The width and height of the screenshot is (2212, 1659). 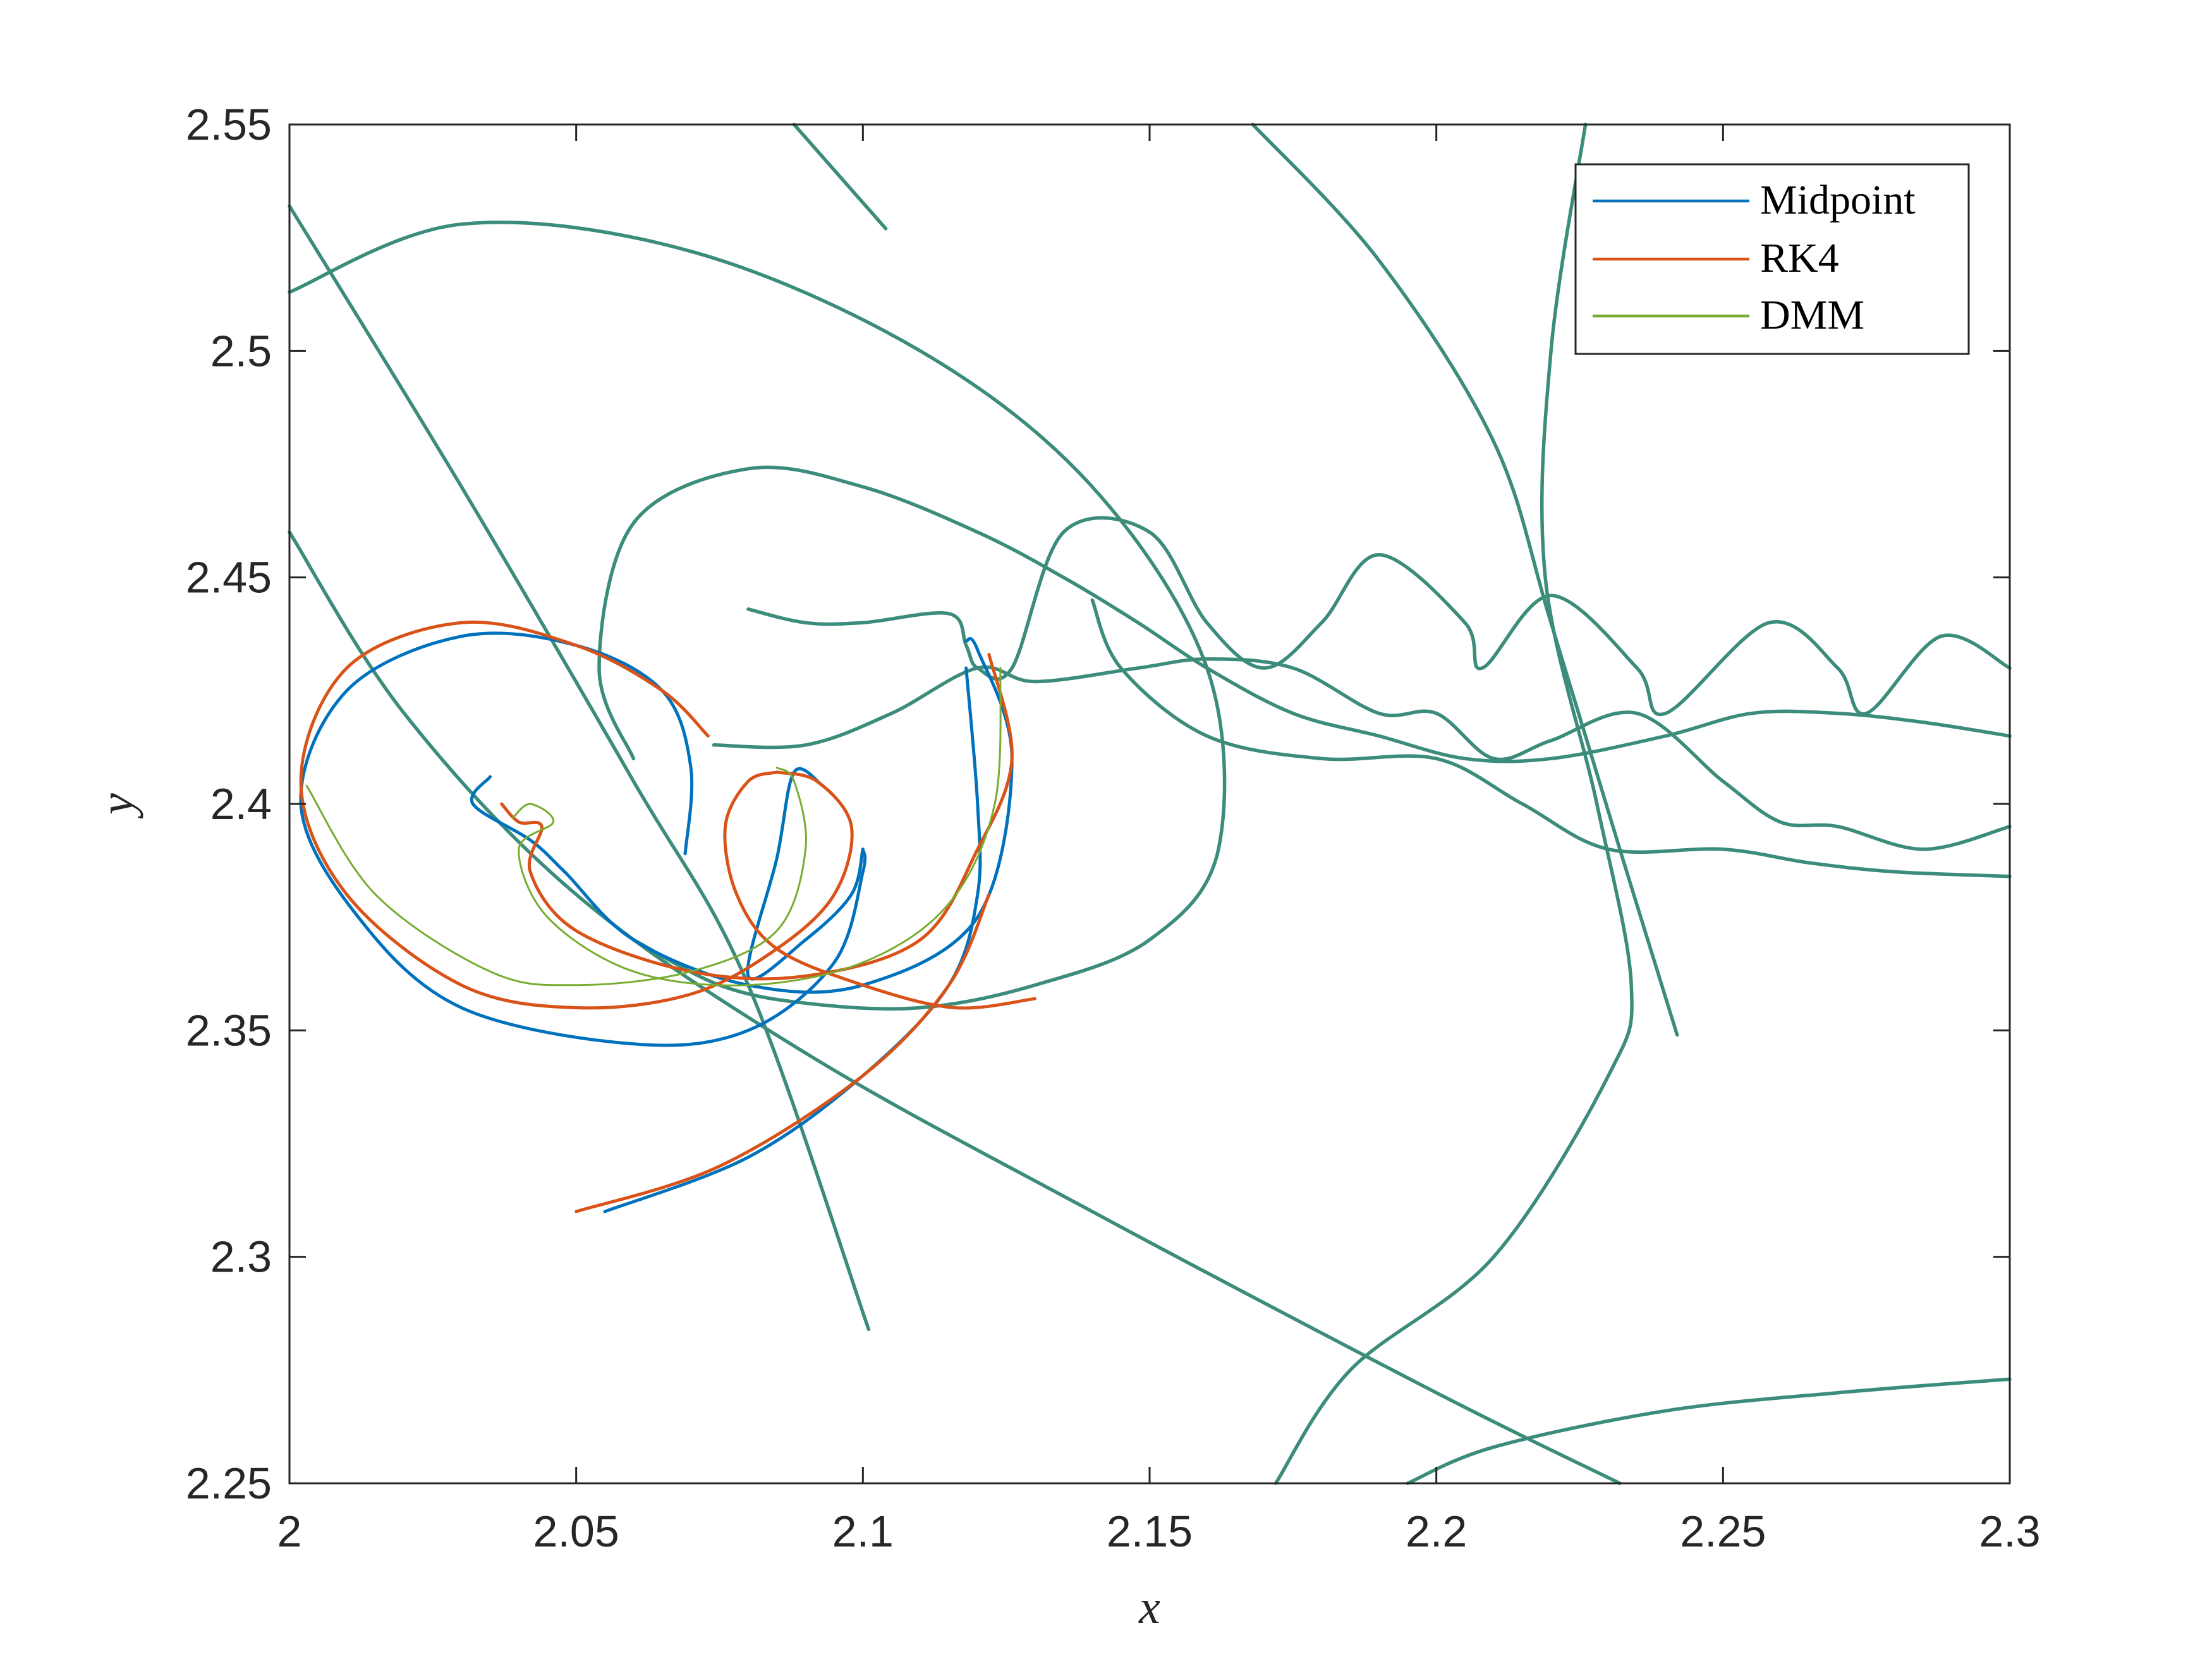 I want to click on y-tick-label: 2.55, so click(x=229, y=125).